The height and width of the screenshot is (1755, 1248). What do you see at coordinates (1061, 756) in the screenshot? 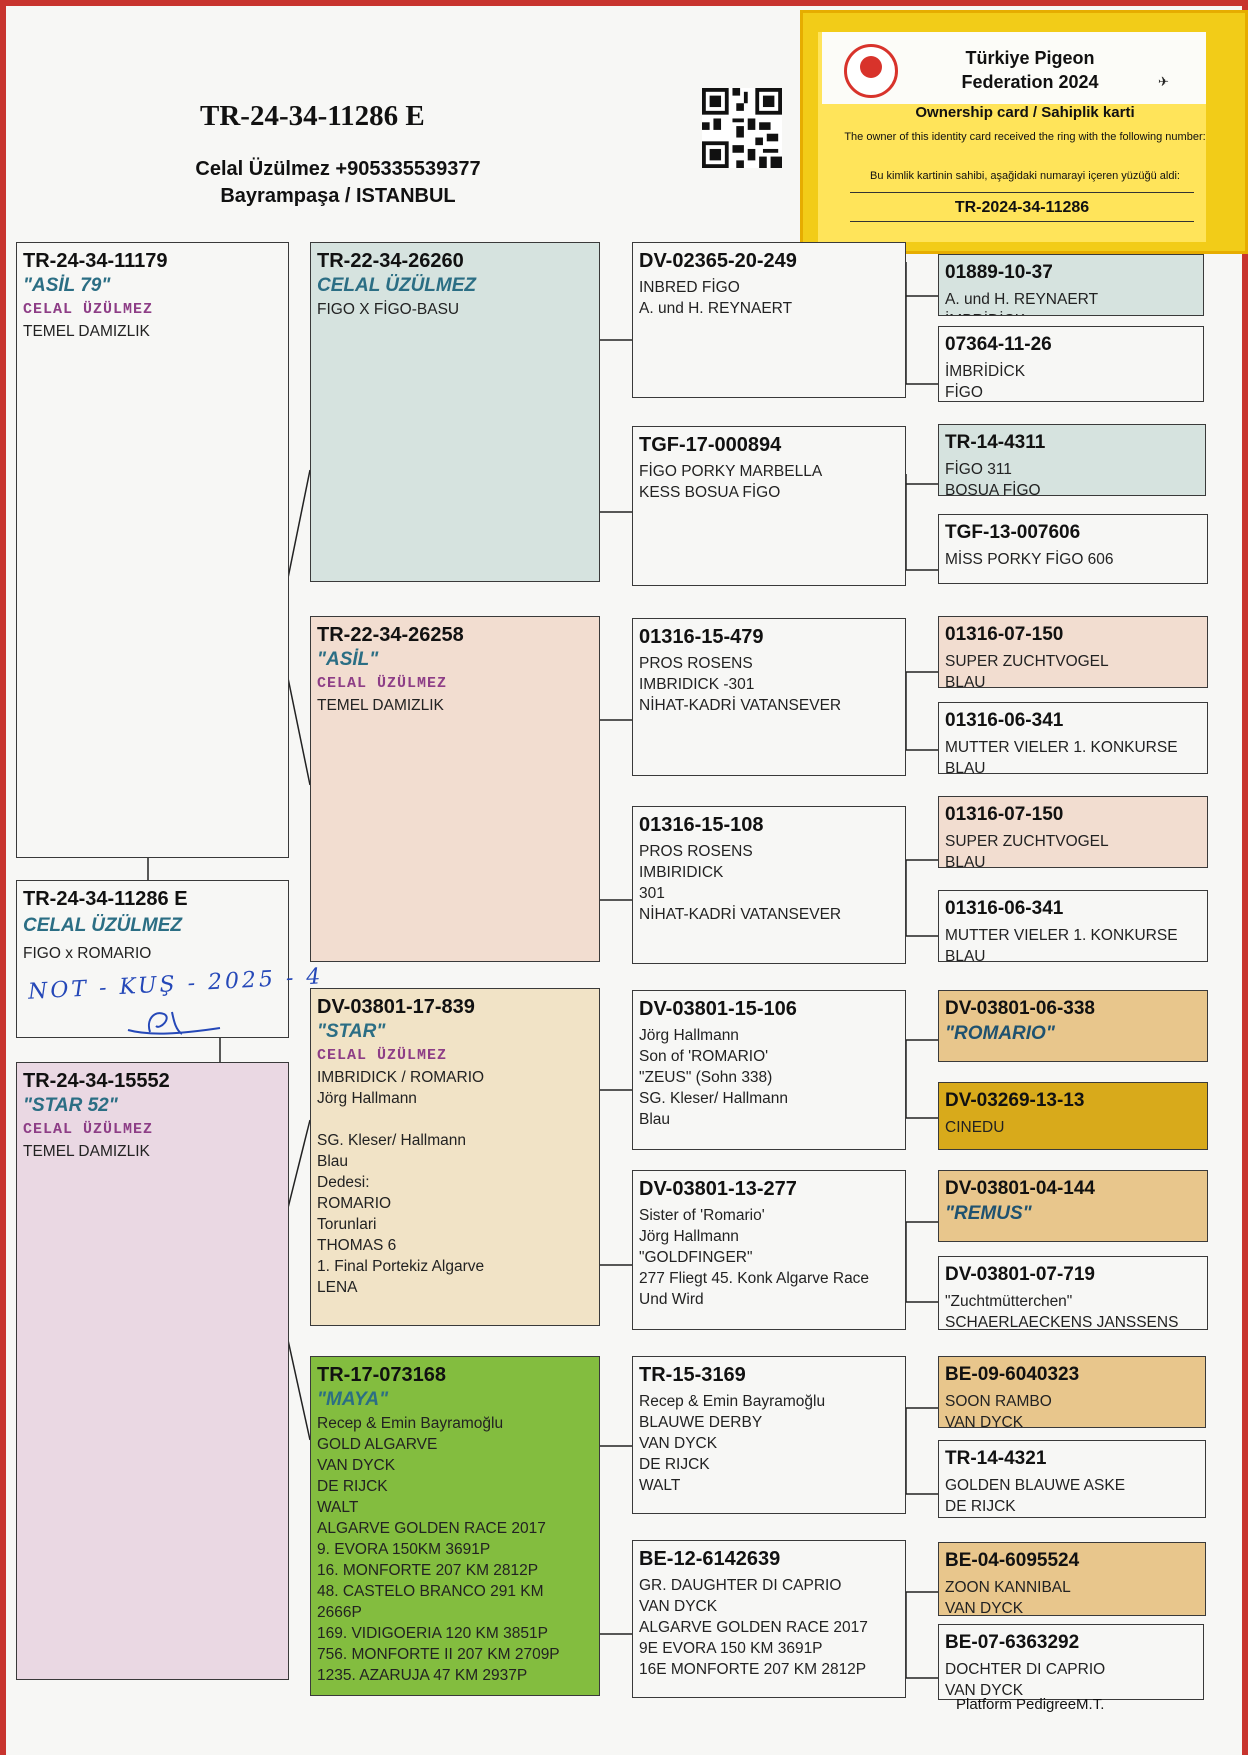
I see `pigeon-notes: MUTTER VIELER 1. KONKURSE BLAU` at bounding box center [1061, 756].